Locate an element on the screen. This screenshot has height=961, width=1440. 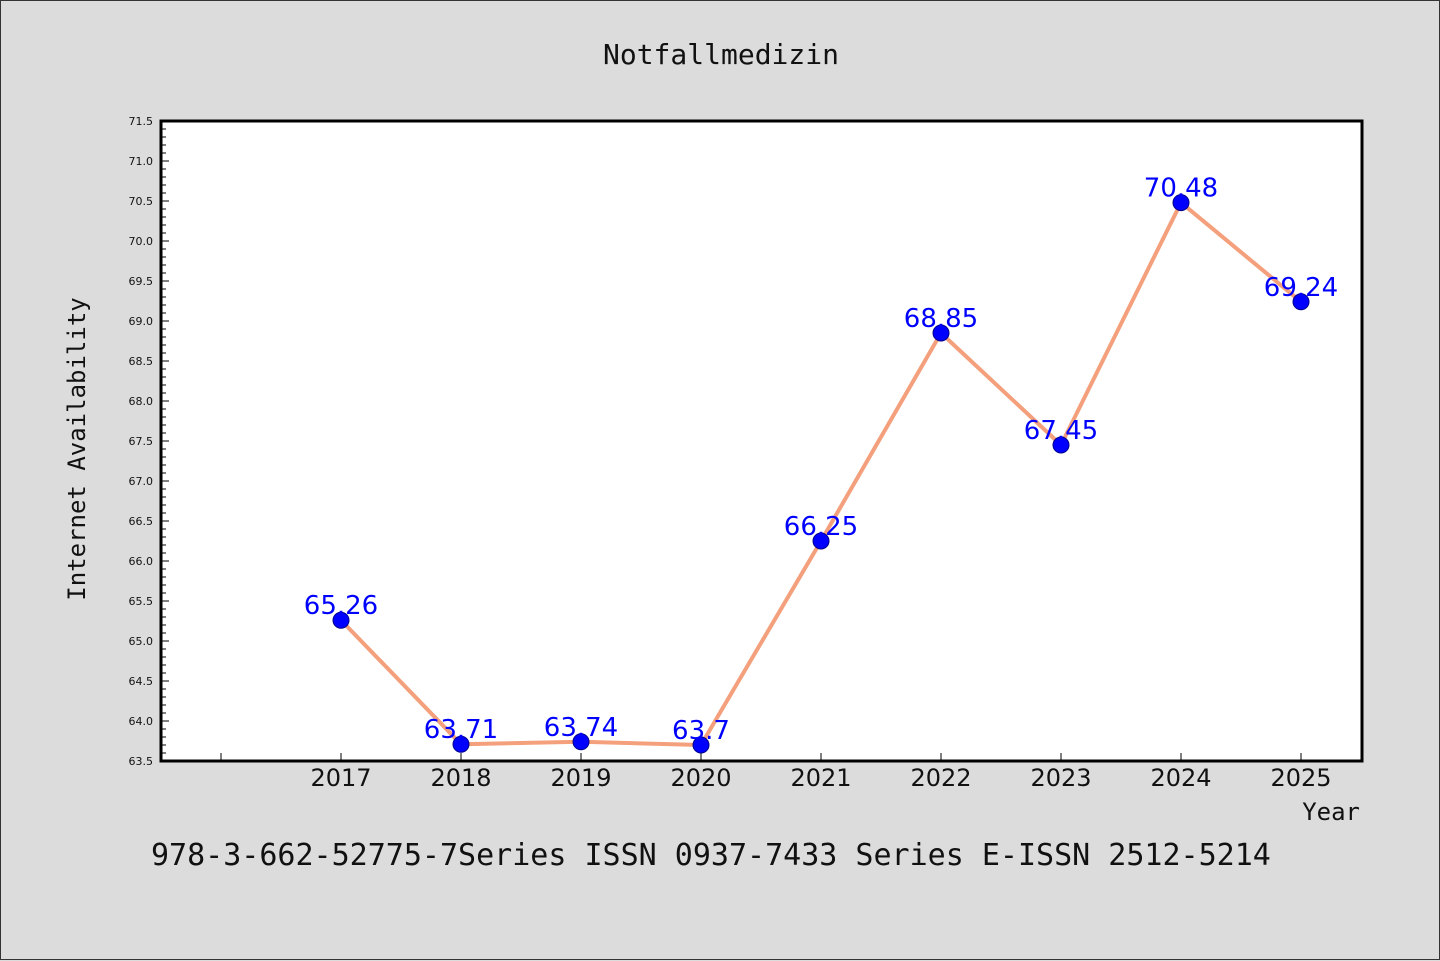
y-tick-label: 68.0 is located at coordinates (141, 401).